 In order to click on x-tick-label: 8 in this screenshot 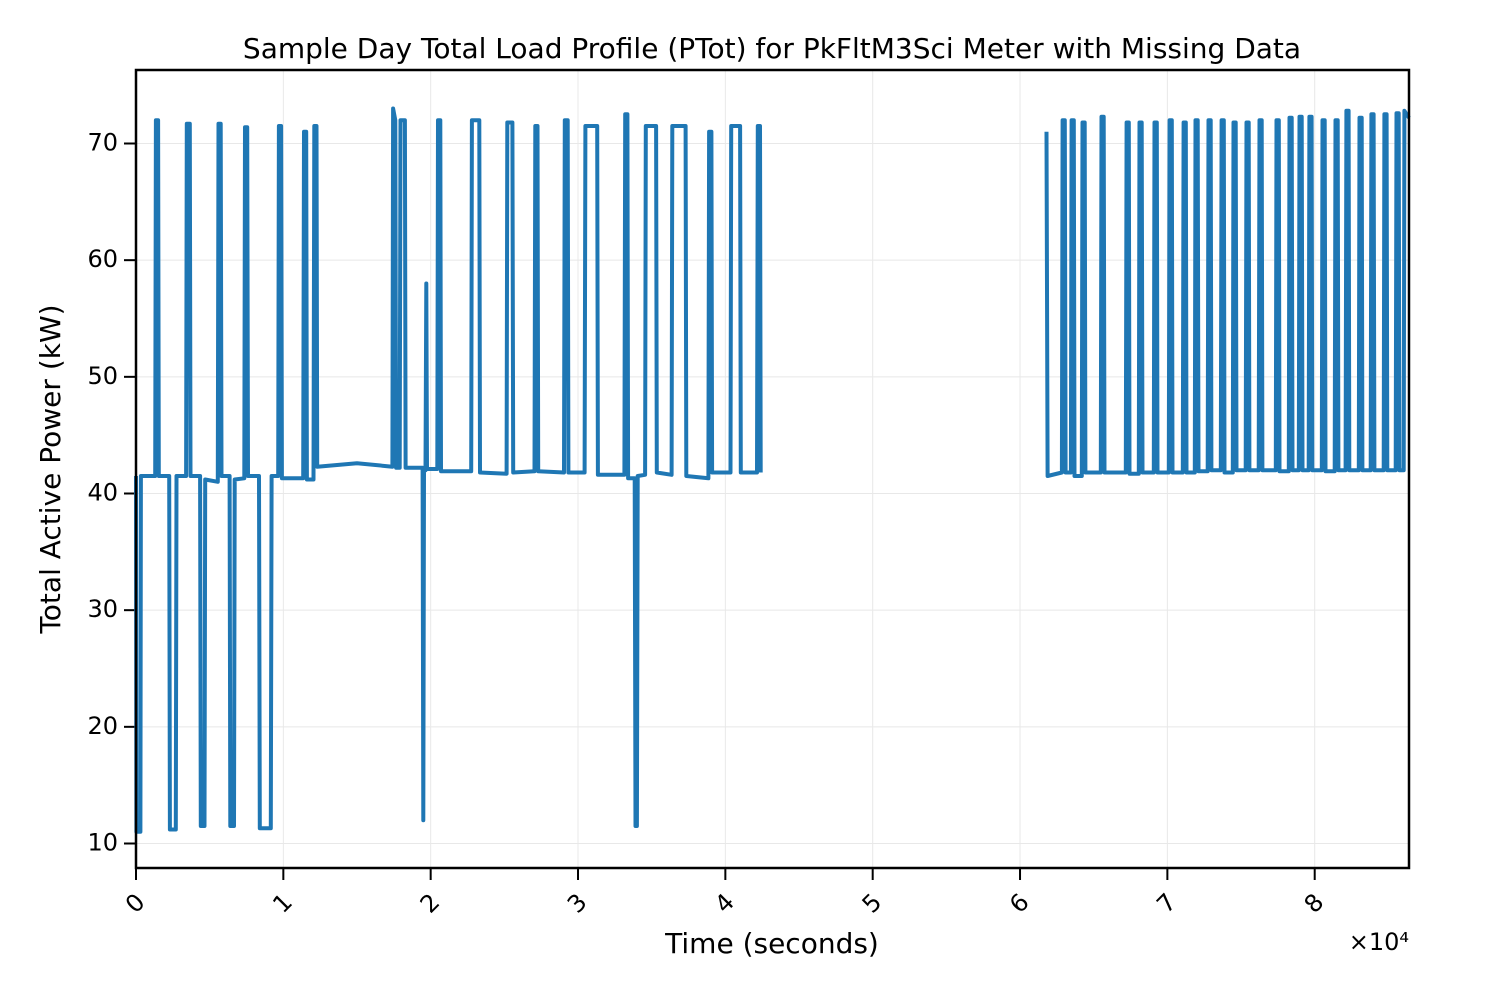, I will do `click(1314, 903)`.